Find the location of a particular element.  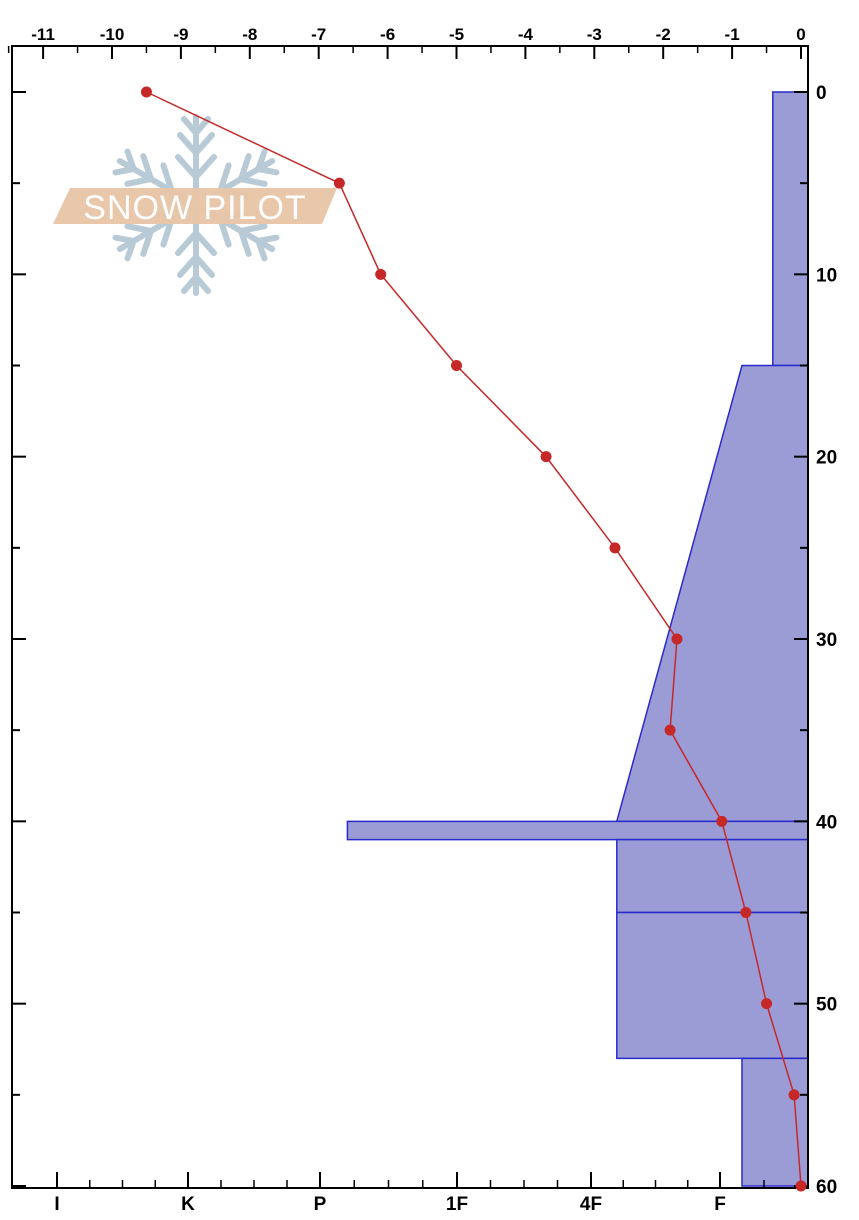

top-tick-label: -6 is located at coordinates (387, 34).